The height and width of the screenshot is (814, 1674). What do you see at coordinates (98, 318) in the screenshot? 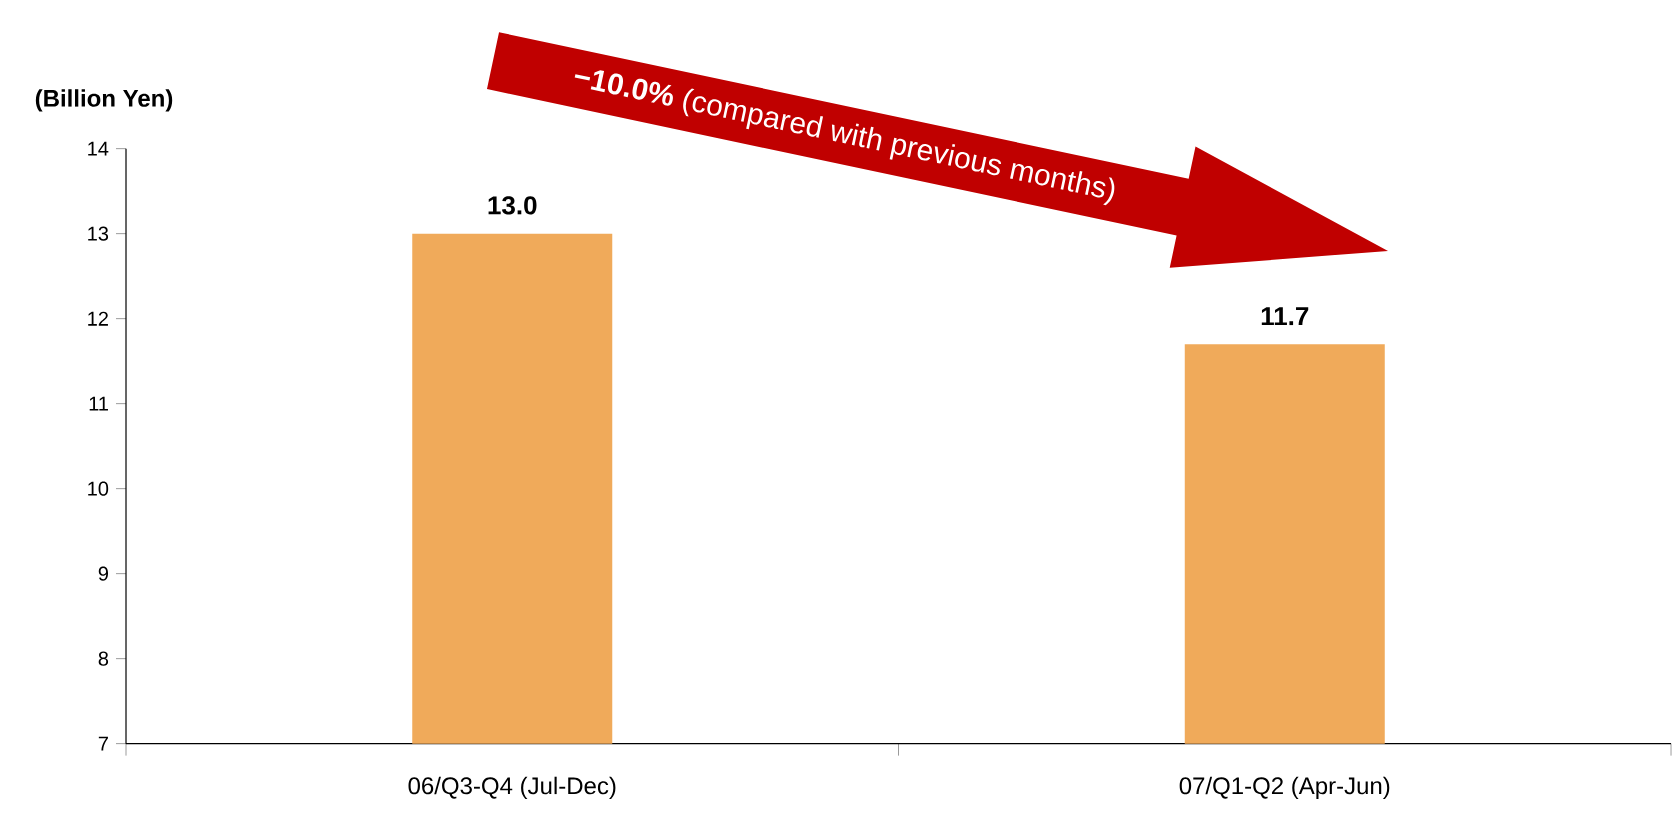
I see `y-tick-label: 12` at bounding box center [98, 318].